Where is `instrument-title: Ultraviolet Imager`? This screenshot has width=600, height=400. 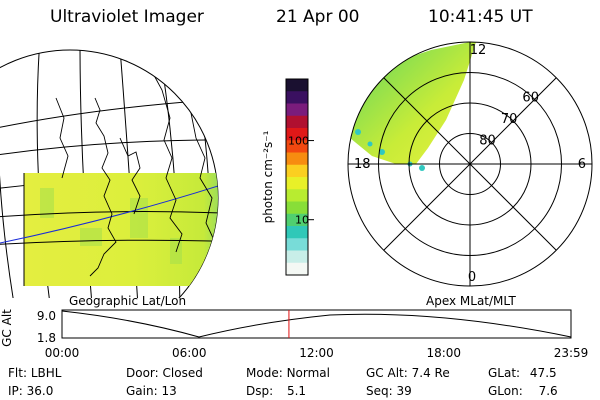 instrument-title: Ultraviolet Imager is located at coordinates (127, 17).